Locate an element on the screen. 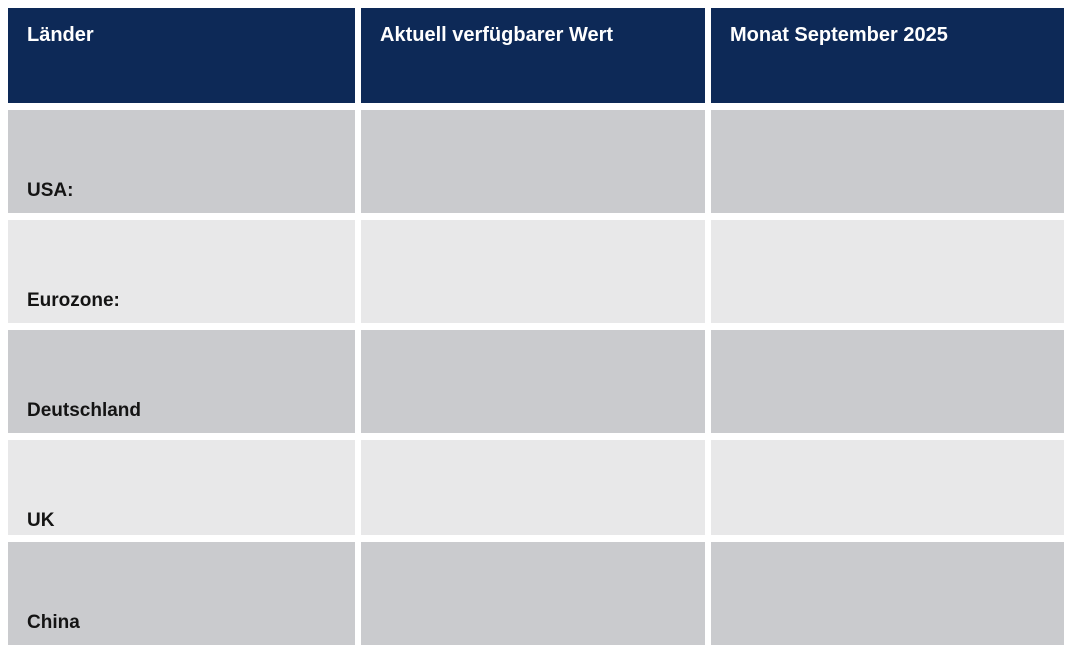  current-value-cell: 2,3% (November) -2,3% (November) is located at coordinates (533, 381).